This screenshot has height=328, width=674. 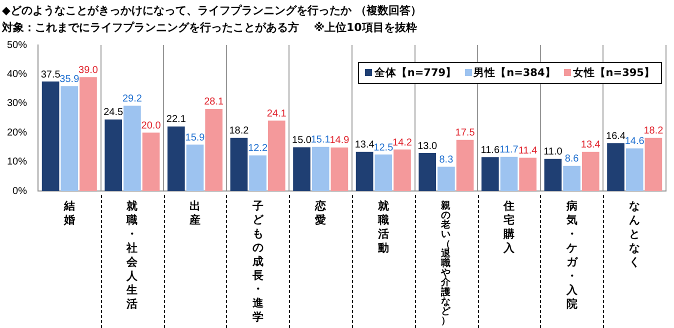 I want to click on legend-label: 女性【n=395】, so click(x=613, y=73).